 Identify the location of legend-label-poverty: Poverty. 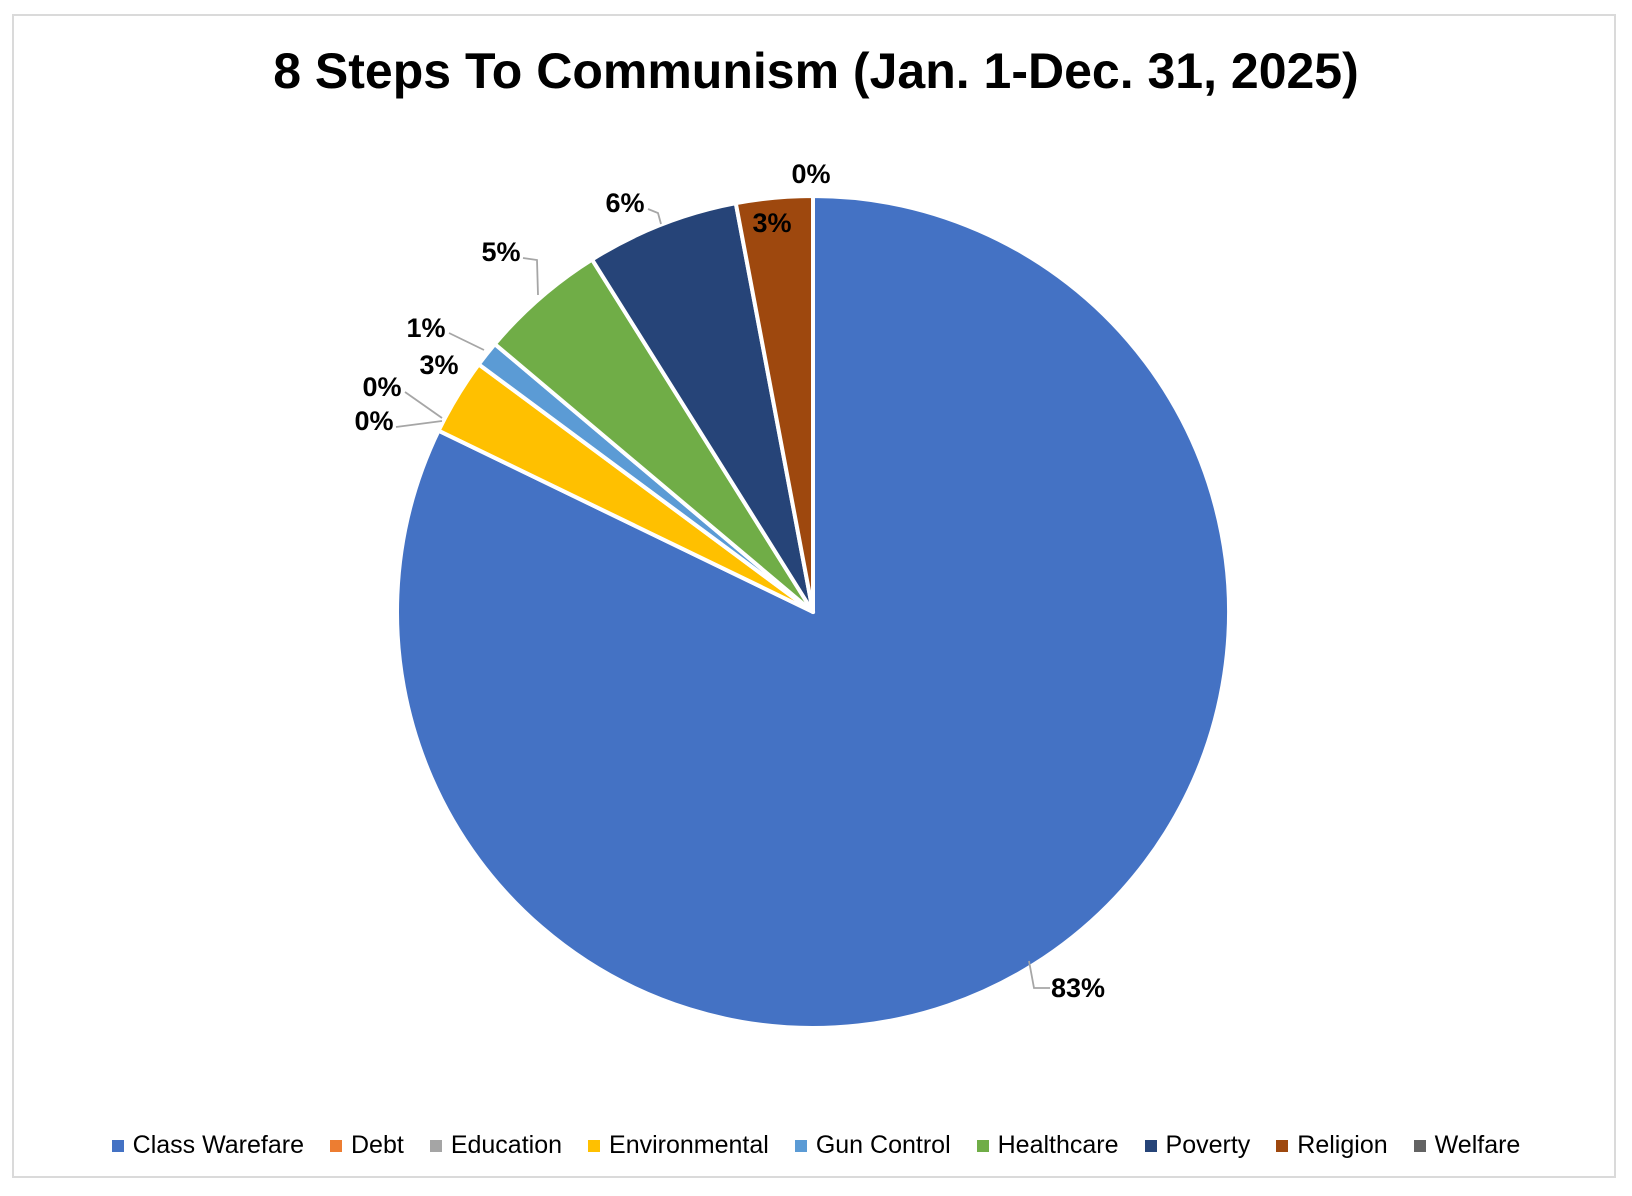
(1208, 1145).